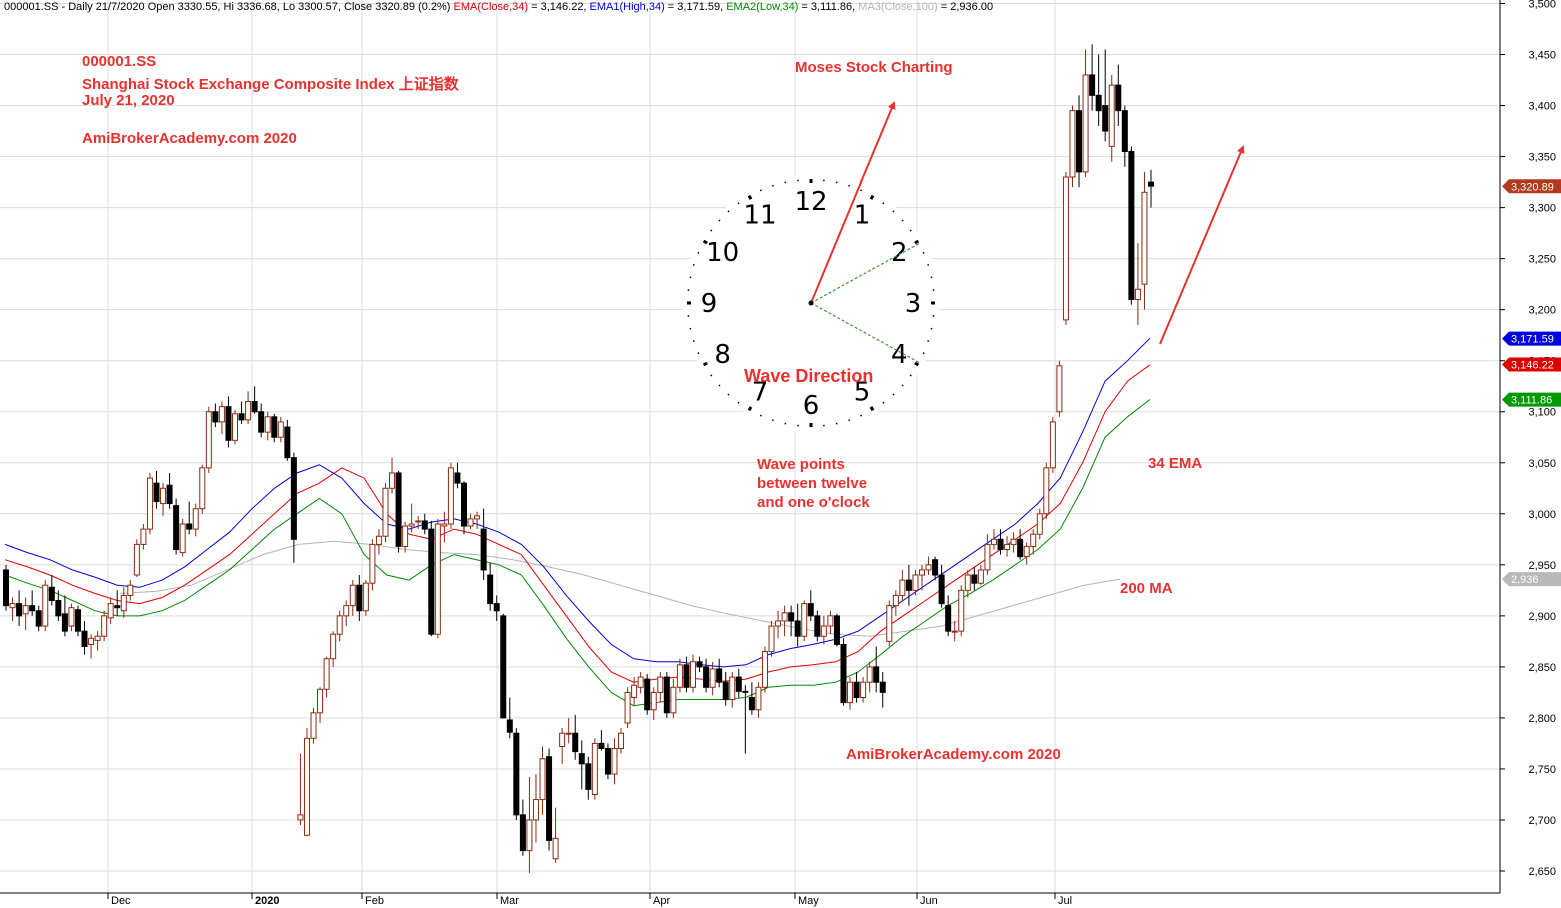 Image resolution: width=1561 pixels, height=908 pixels. I want to click on clock-number: 7, so click(760, 392).